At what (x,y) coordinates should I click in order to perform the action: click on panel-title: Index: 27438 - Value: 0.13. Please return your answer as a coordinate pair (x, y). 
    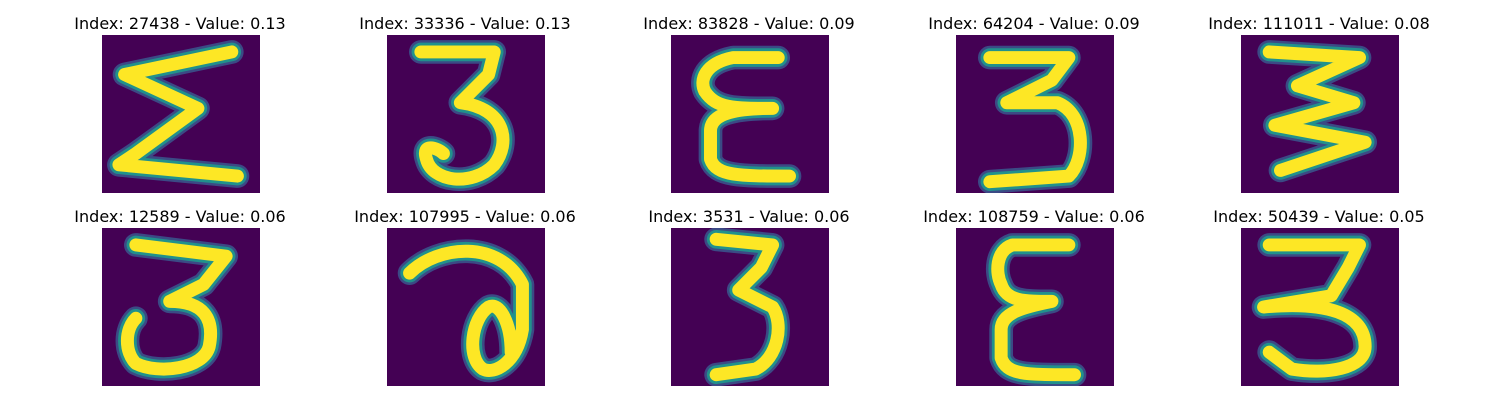
    Looking at the image, I should click on (180, 23).